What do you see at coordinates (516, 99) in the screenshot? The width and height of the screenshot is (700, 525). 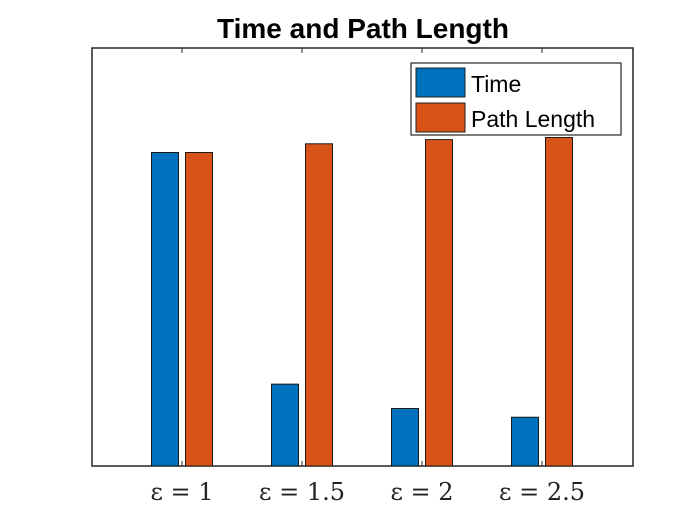 I see `legend: Time Path Length` at bounding box center [516, 99].